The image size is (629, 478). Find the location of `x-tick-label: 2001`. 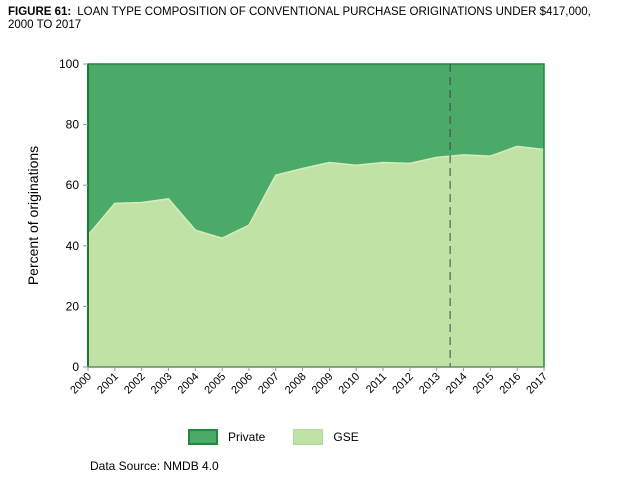

x-tick-label: 2001 is located at coordinates (108, 384).